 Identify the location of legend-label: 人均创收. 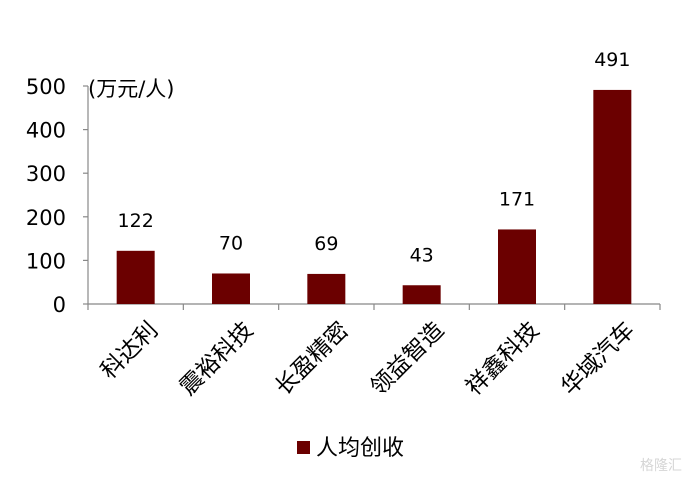
(360, 448).